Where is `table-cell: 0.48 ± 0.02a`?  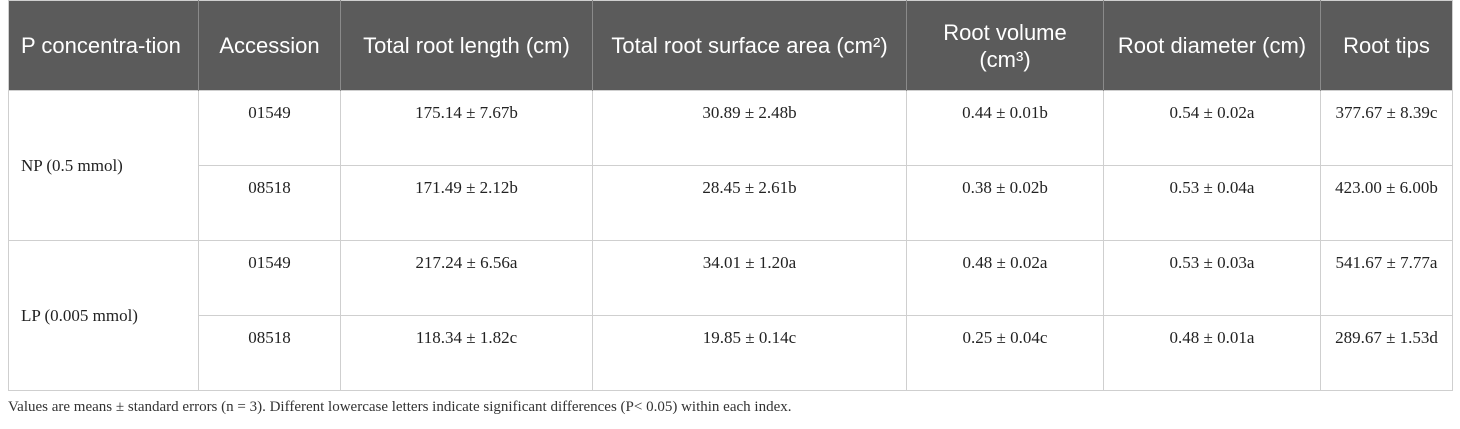
table-cell: 0.48 ± 0.02a is located at coordinates (1005, 278).